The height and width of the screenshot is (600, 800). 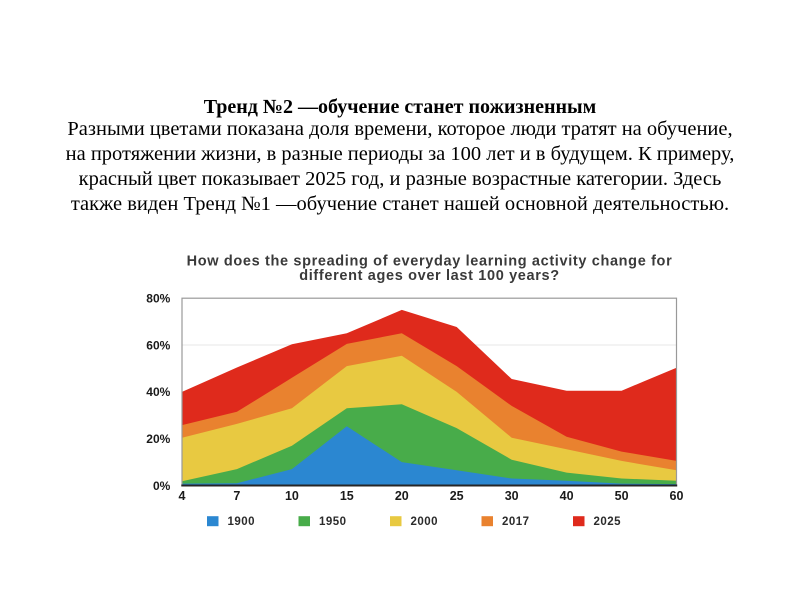 What do you see at coordinates (429, 276) in the screenshot?
I see `svg-text:different ages over last 100 y: different ages over last 100 years?` at bounding box center [429, 276].